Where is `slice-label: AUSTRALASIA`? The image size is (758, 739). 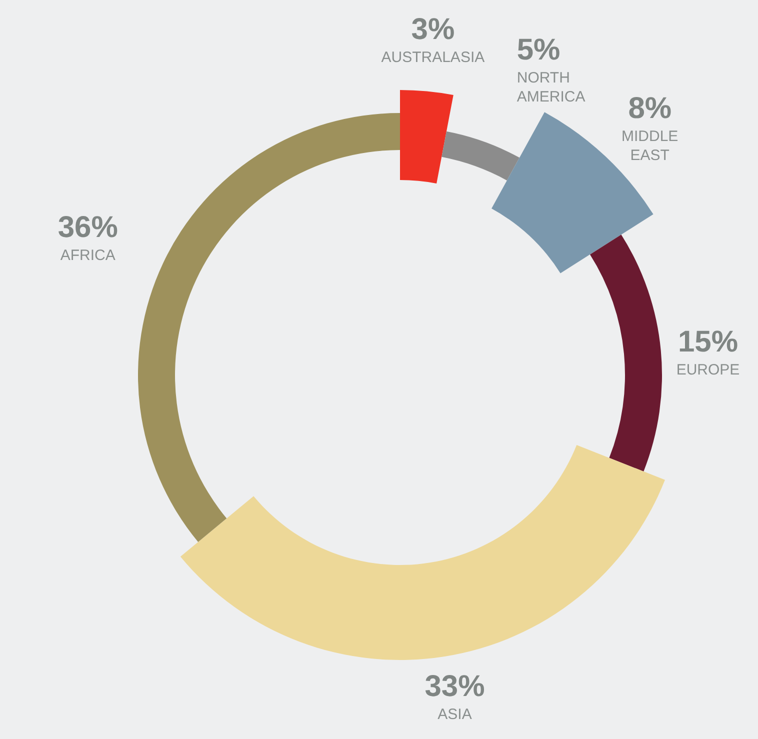 slice-label: AUSTRALASIA is located at coordinates (433, 57).